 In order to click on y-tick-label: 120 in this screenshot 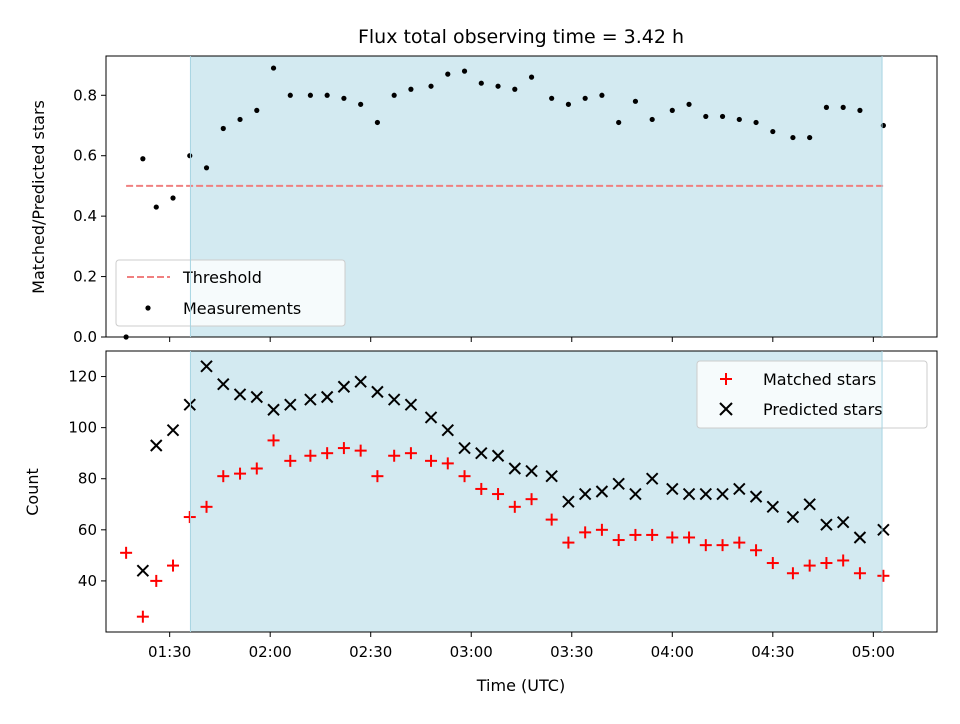, I will do `click(82, 377)`.